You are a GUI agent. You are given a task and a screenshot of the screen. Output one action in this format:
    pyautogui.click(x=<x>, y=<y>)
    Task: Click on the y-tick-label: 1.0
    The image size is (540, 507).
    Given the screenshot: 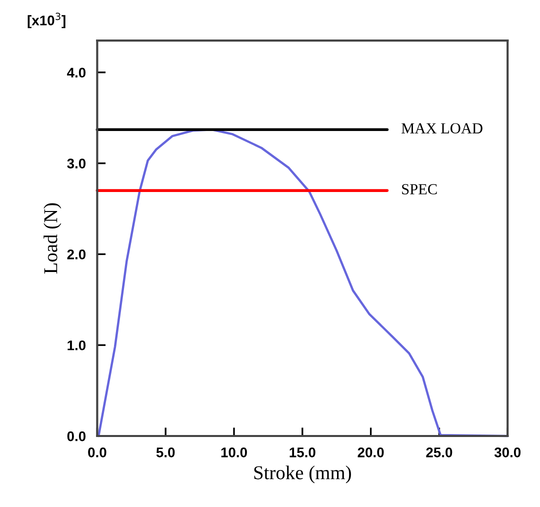 What is the action you would take?
    pyautogui.click(x=77, y=345)
    